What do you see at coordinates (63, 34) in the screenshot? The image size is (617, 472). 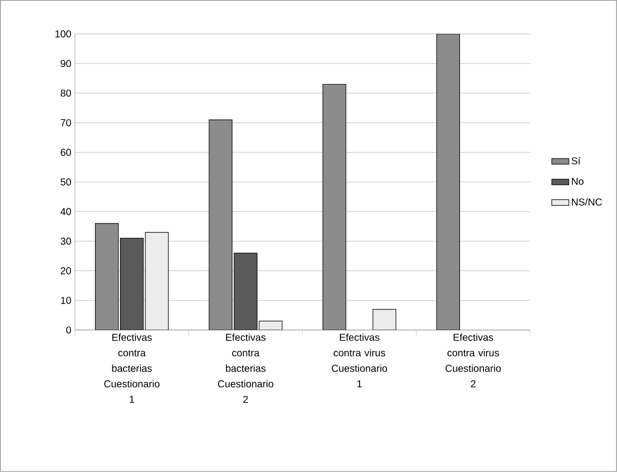 I see `y-tick-label: 100` at bounding box center [63, 34].